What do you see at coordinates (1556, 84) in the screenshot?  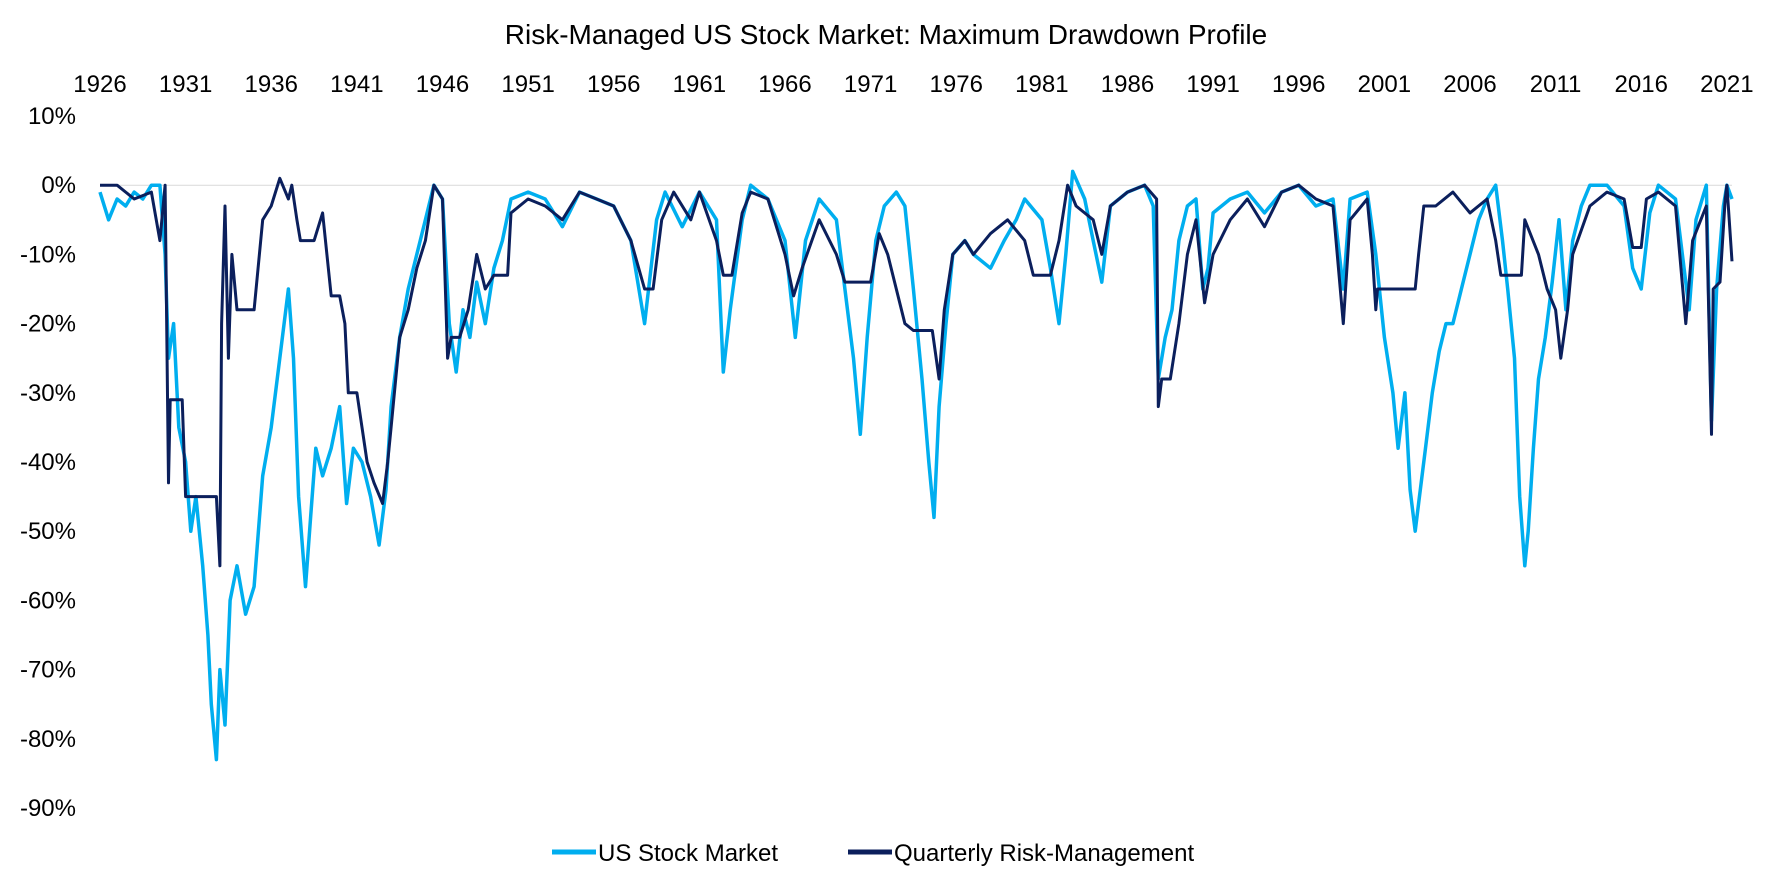 I see `x-tick-label: 2011` at bounding box center [1556, 84].